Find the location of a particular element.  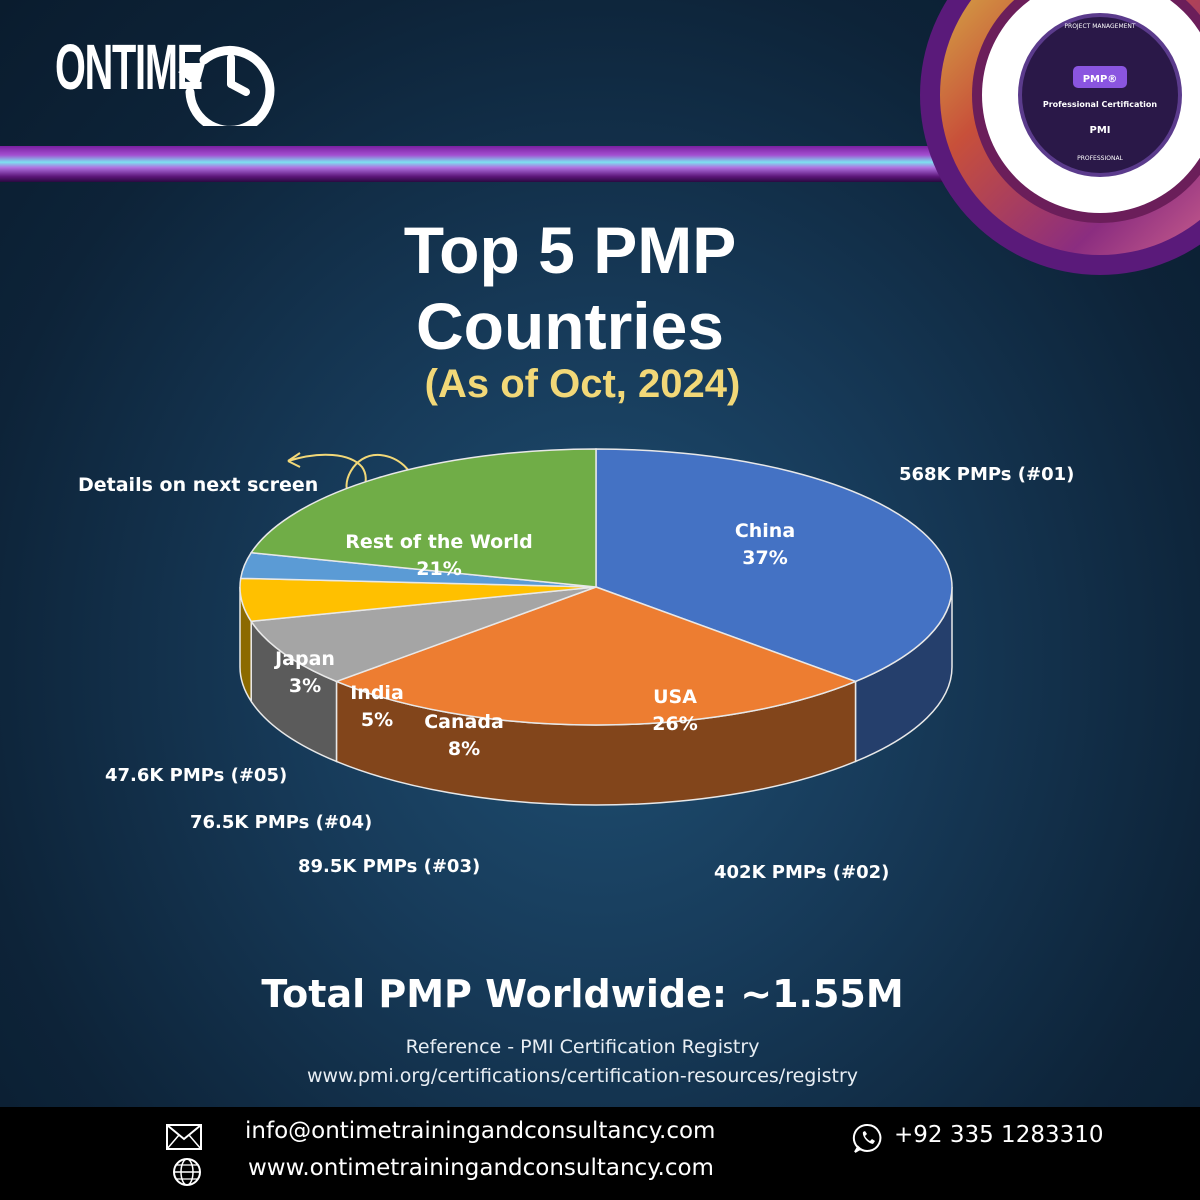

slice-name-usa: USA is located at coordinates (675, 697).